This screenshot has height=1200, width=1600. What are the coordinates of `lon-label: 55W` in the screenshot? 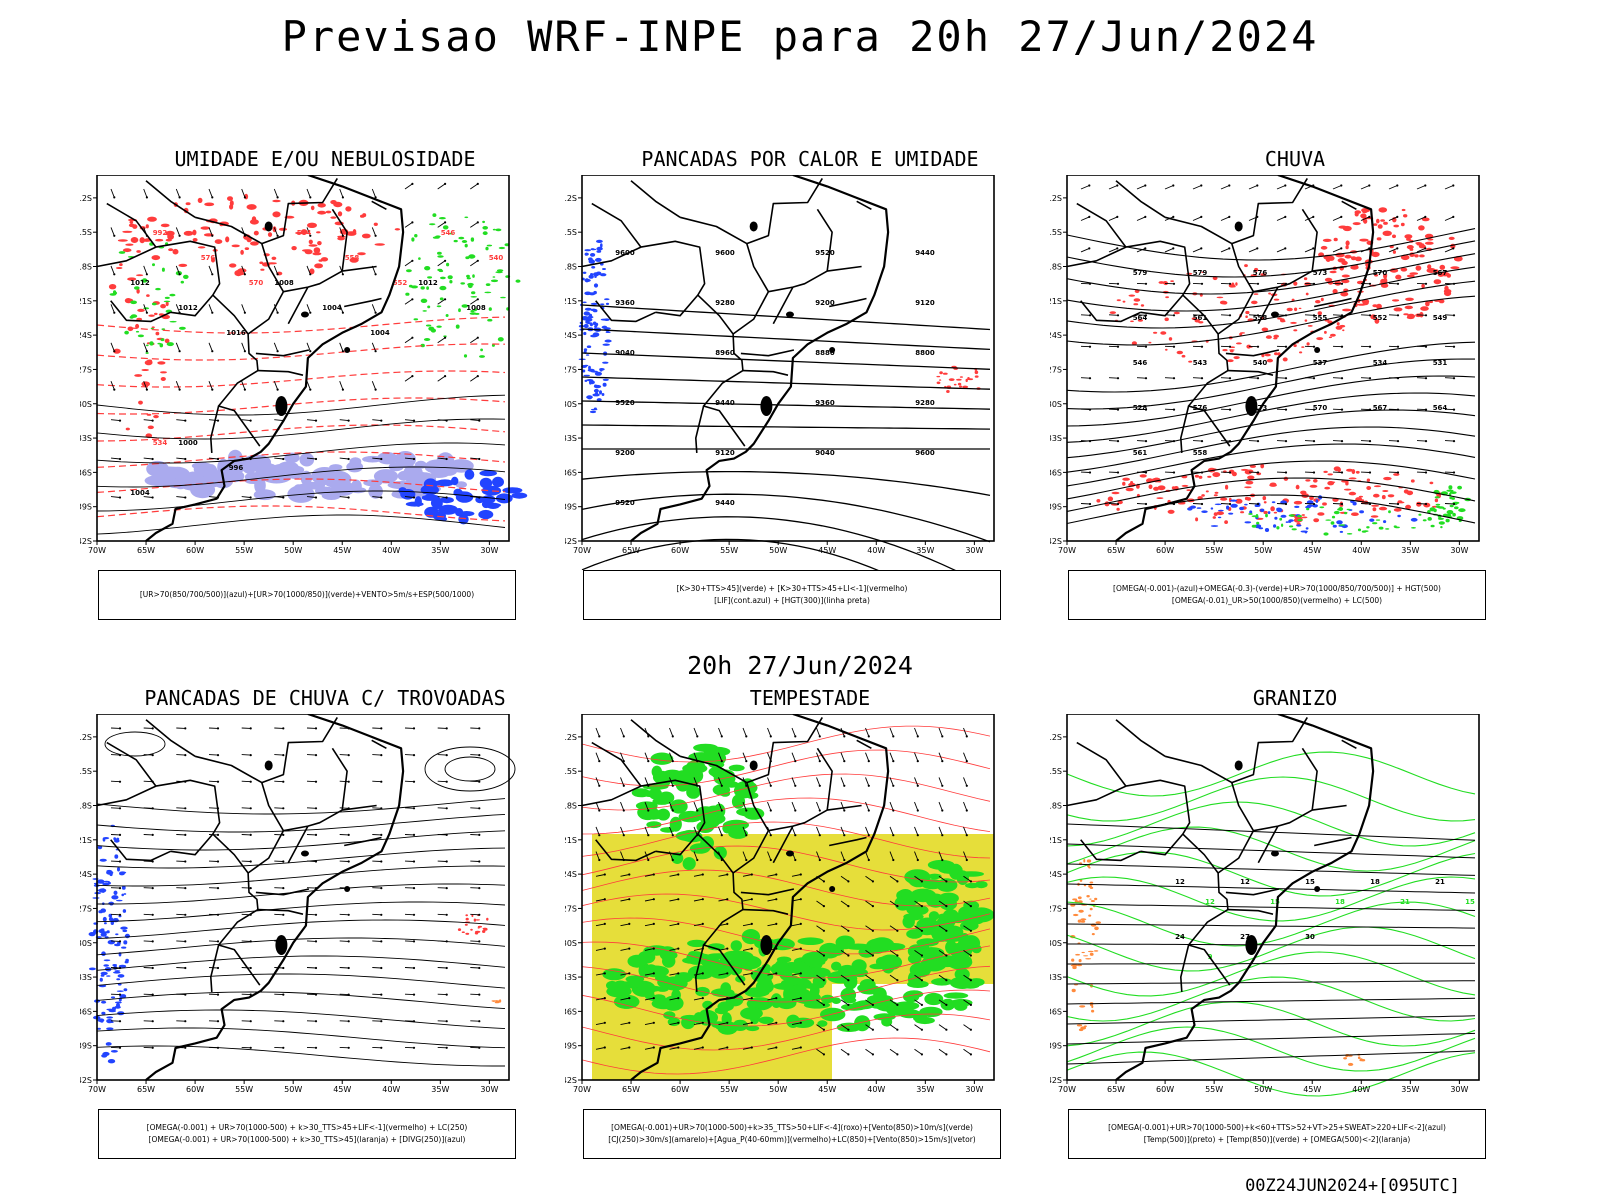 It's located at (729, 550).